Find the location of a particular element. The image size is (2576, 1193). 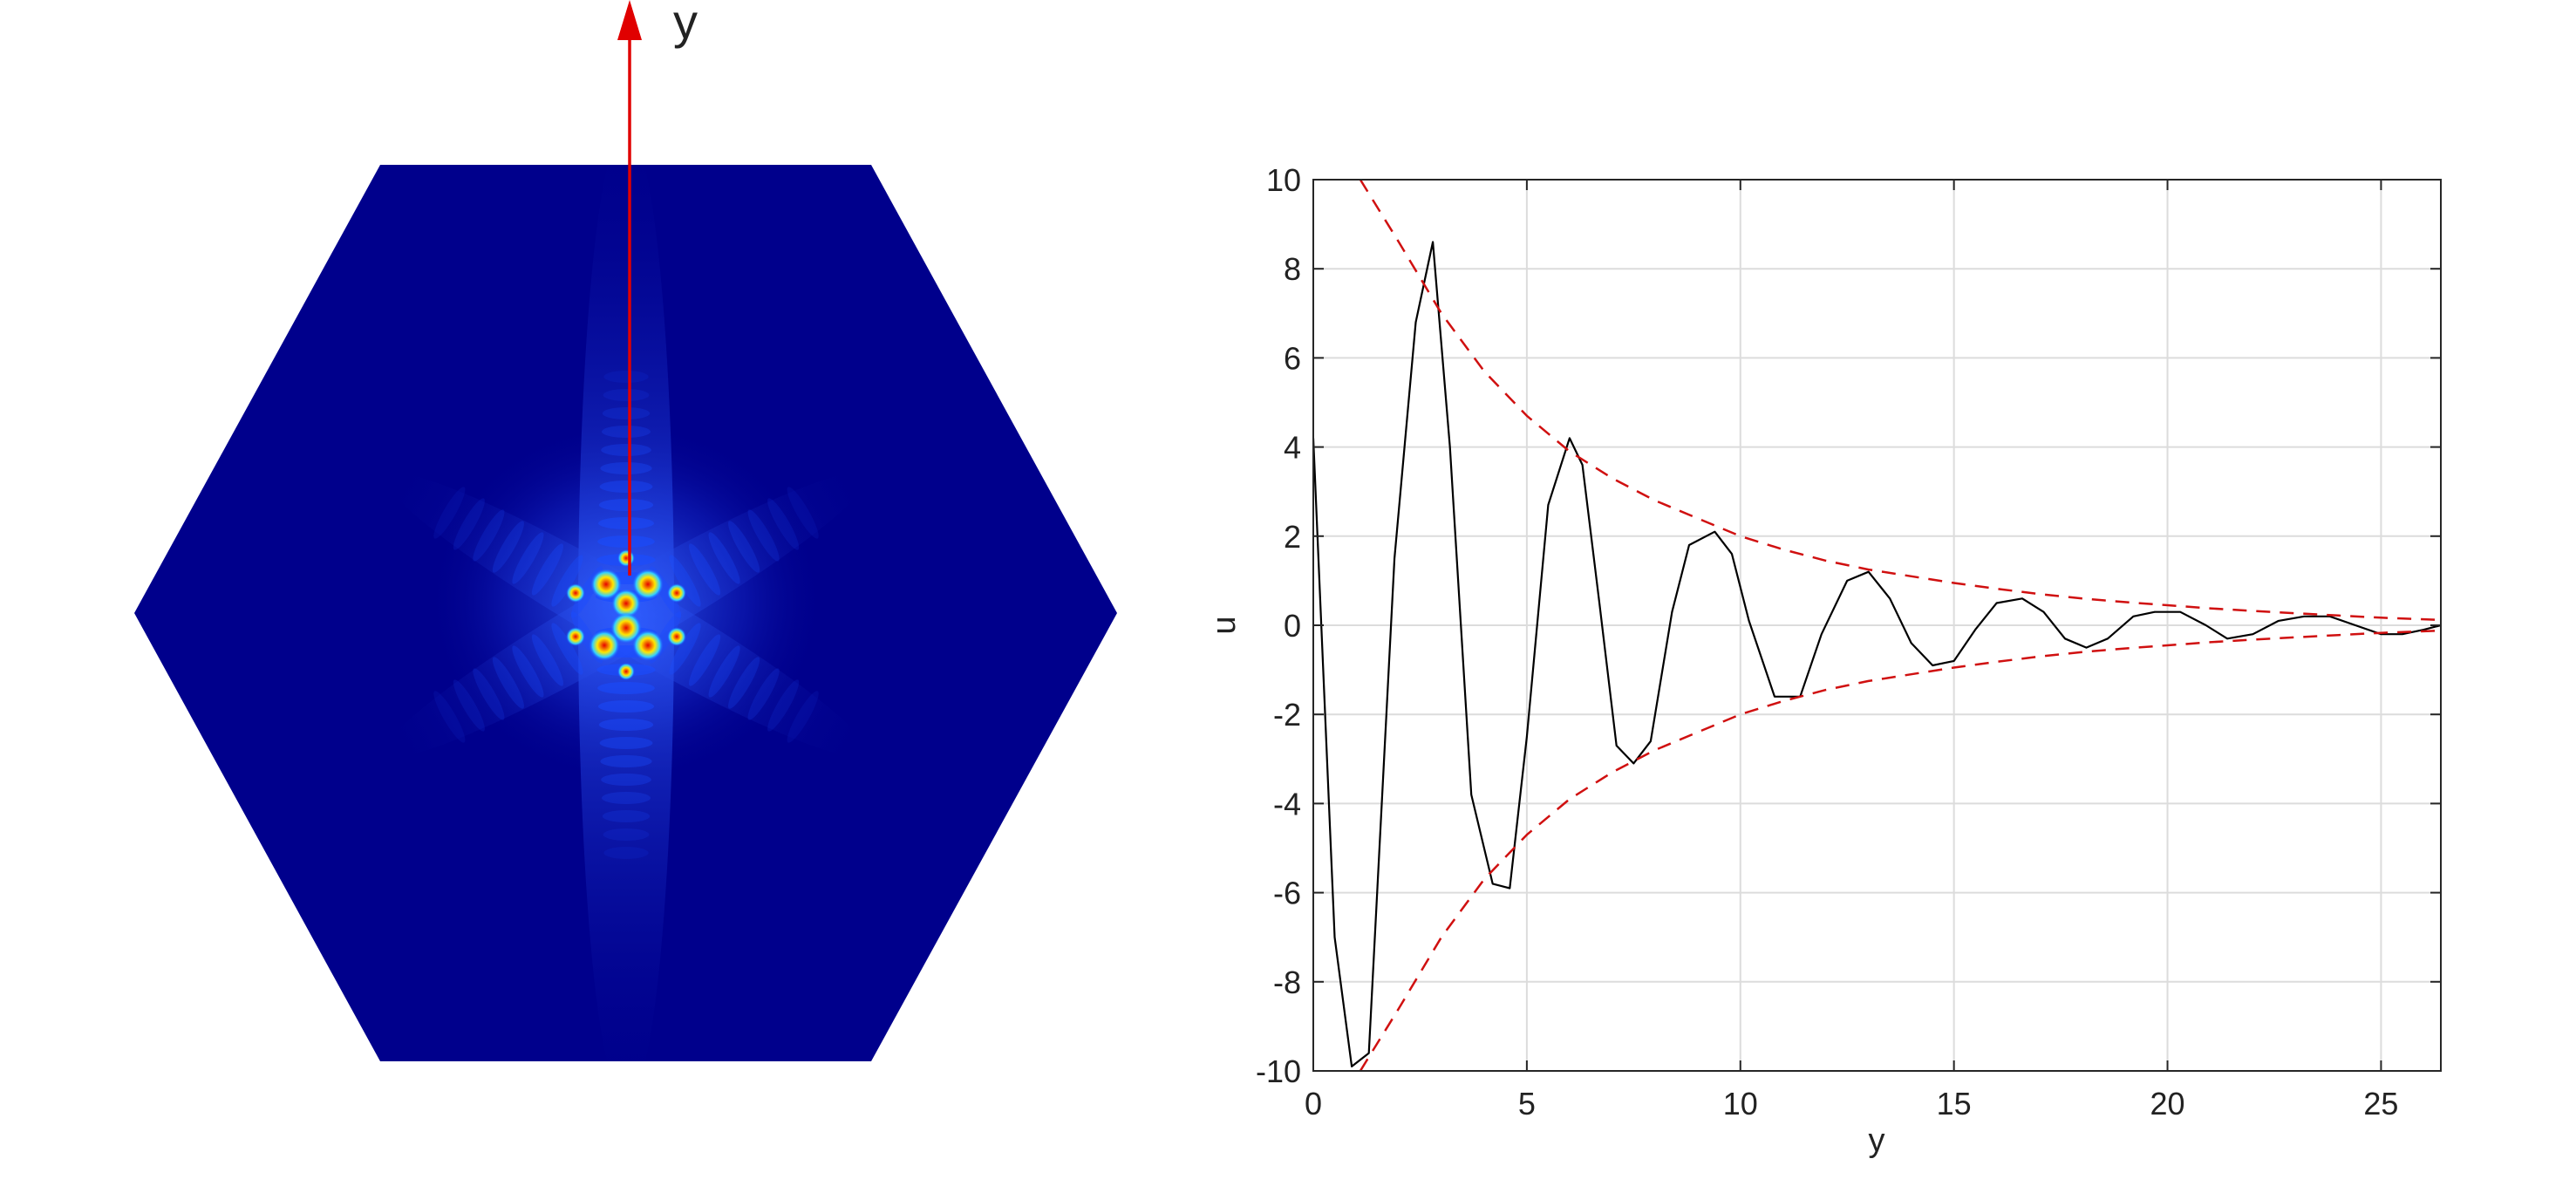

y-tick-label: 2 is located at coordinates (1293, 537).